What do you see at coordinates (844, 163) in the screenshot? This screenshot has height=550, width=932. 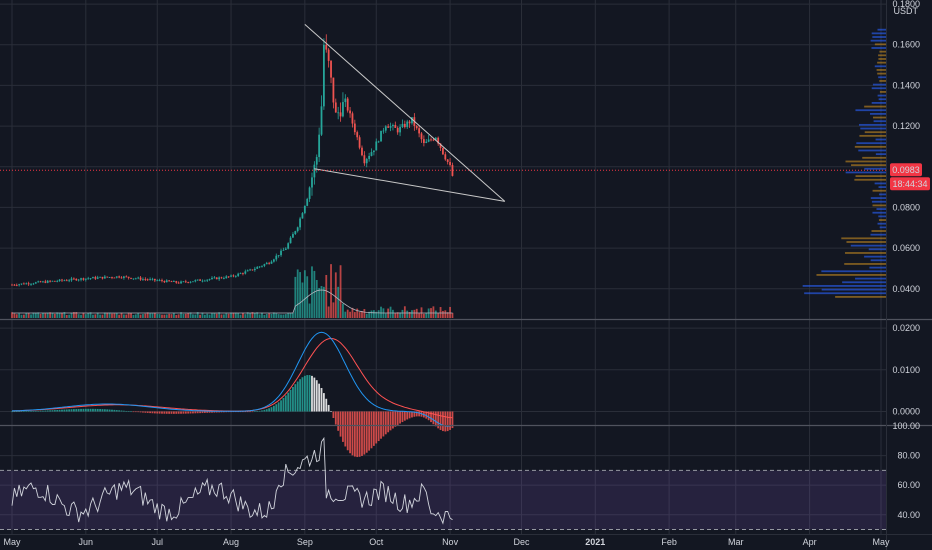 I see `volume-profile` at bounding box center [844, 163].